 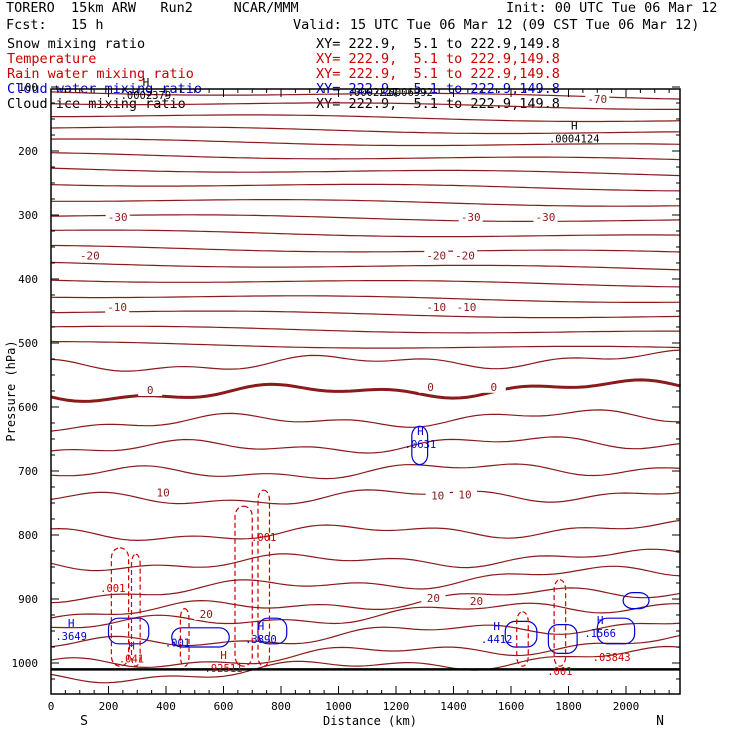 What do you see at coordinates (568, 706) in the screenshot?
I see `x-tick-label: 1800` at bounding box center [568, 706].